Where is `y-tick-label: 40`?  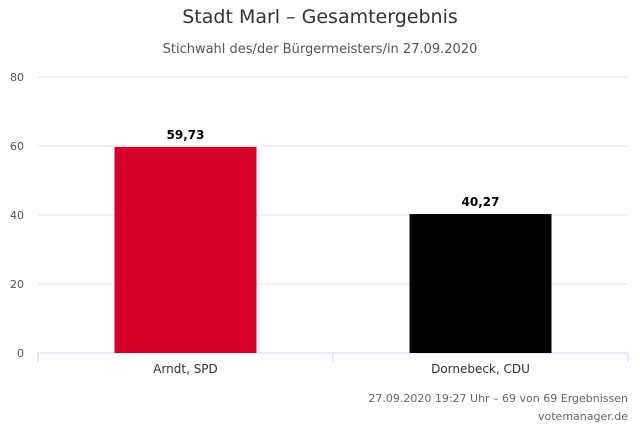
y-tick-label: 40 is located at coordinates (17, 215).